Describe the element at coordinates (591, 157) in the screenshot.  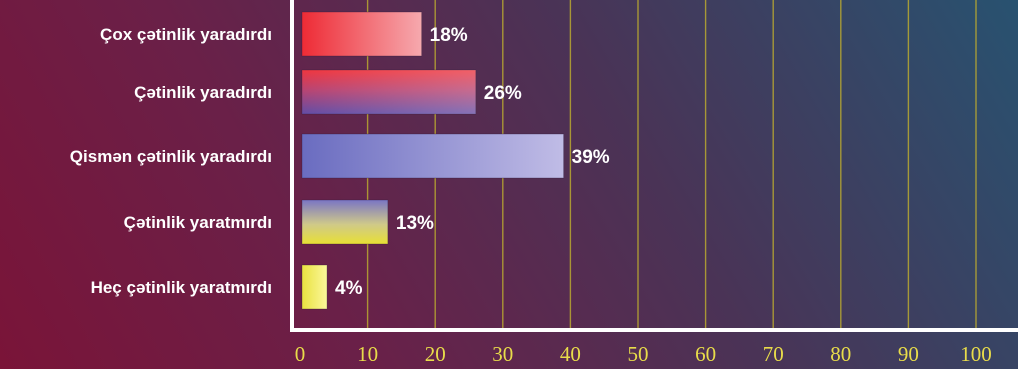
I see `value-label-3: 39%` at that location.